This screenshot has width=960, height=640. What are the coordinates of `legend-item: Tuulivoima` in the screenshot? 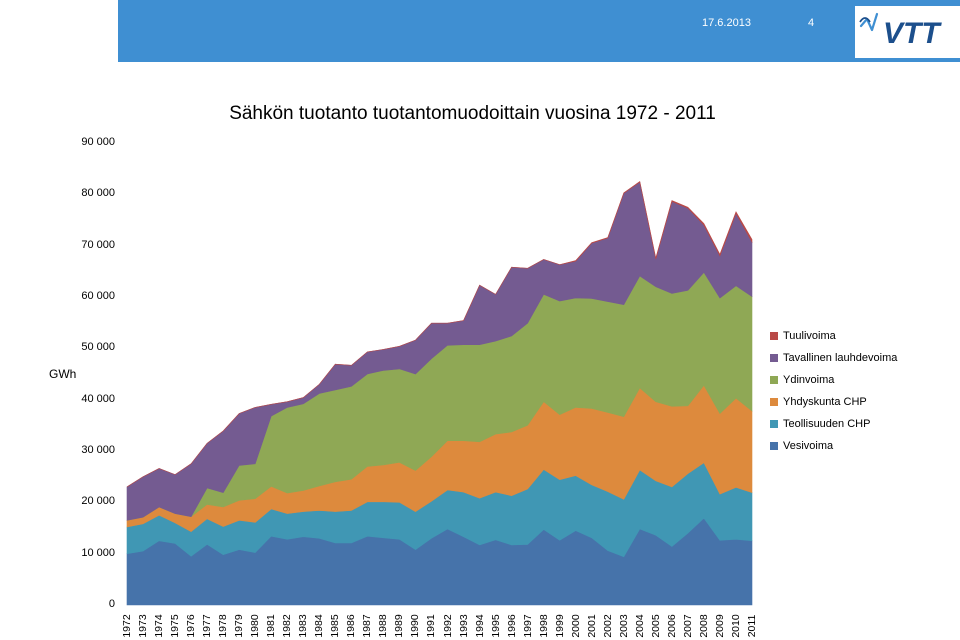 It's located at (833, 336).